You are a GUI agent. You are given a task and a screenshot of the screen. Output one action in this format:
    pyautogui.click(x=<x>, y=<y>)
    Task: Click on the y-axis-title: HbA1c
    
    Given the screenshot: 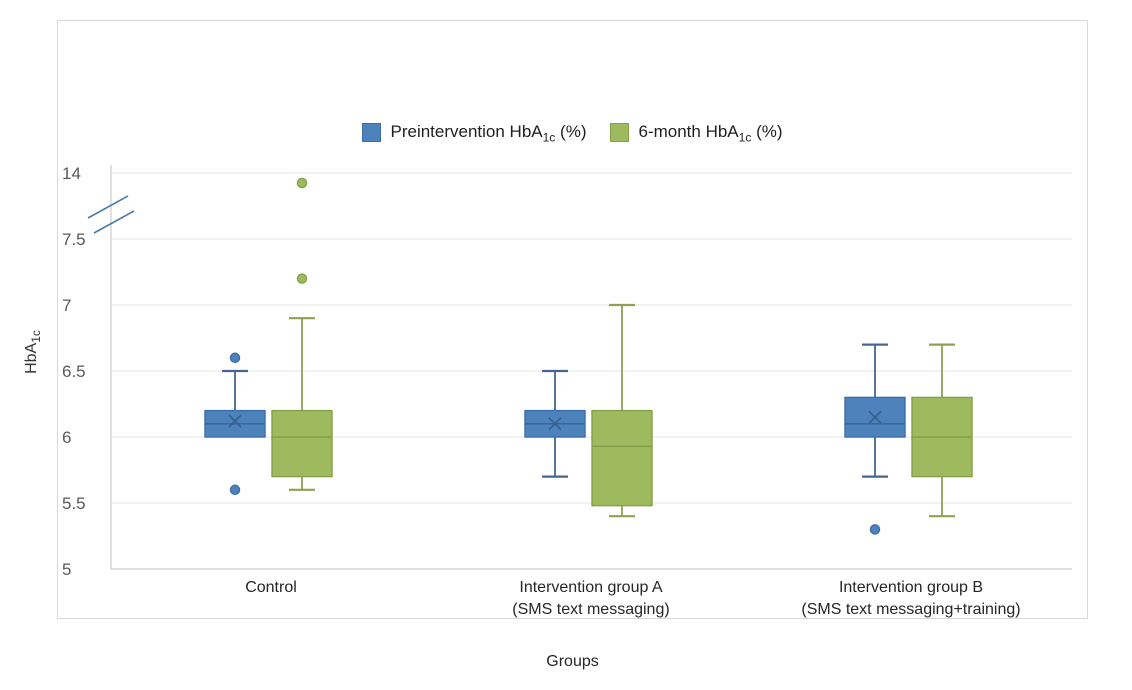 What is the action you would take?
    pyautogui.click(x=33, y=352)
    